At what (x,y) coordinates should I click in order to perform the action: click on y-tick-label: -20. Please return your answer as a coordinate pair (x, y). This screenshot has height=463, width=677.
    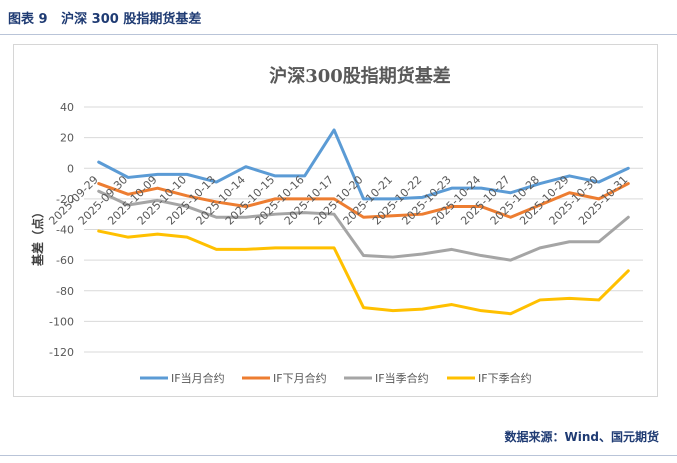
    Looking at the image, I should click on (65, 199).